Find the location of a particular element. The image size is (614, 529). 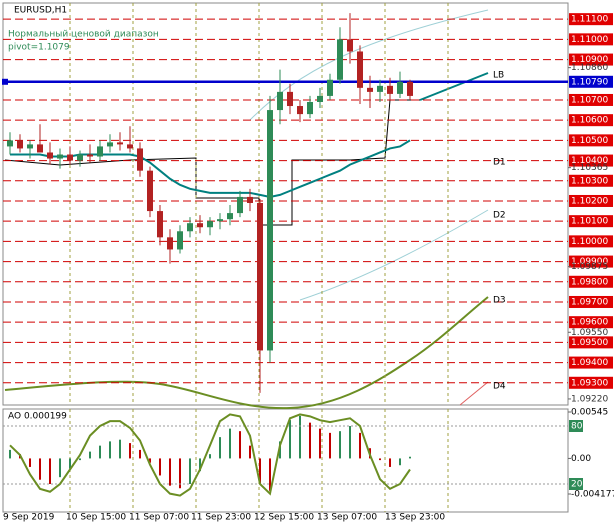

level-label: 1.10700 is located at coordinates (589, 100).